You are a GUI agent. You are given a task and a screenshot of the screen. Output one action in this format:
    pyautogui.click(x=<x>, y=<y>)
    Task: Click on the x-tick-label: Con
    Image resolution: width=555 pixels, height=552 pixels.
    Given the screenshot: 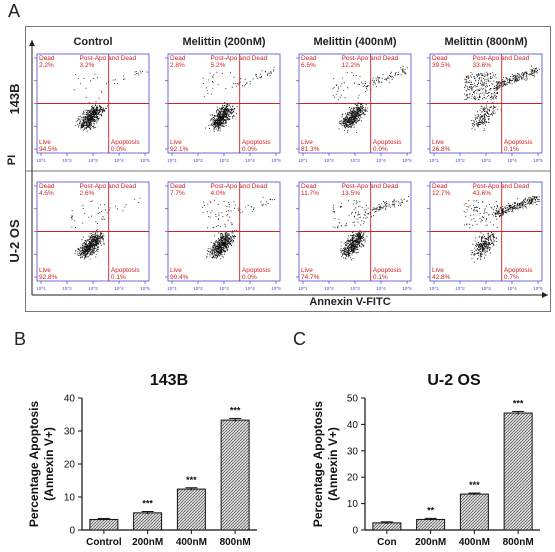 What is the action you would take?
    pyautogui.click(x=386, y=542)
    